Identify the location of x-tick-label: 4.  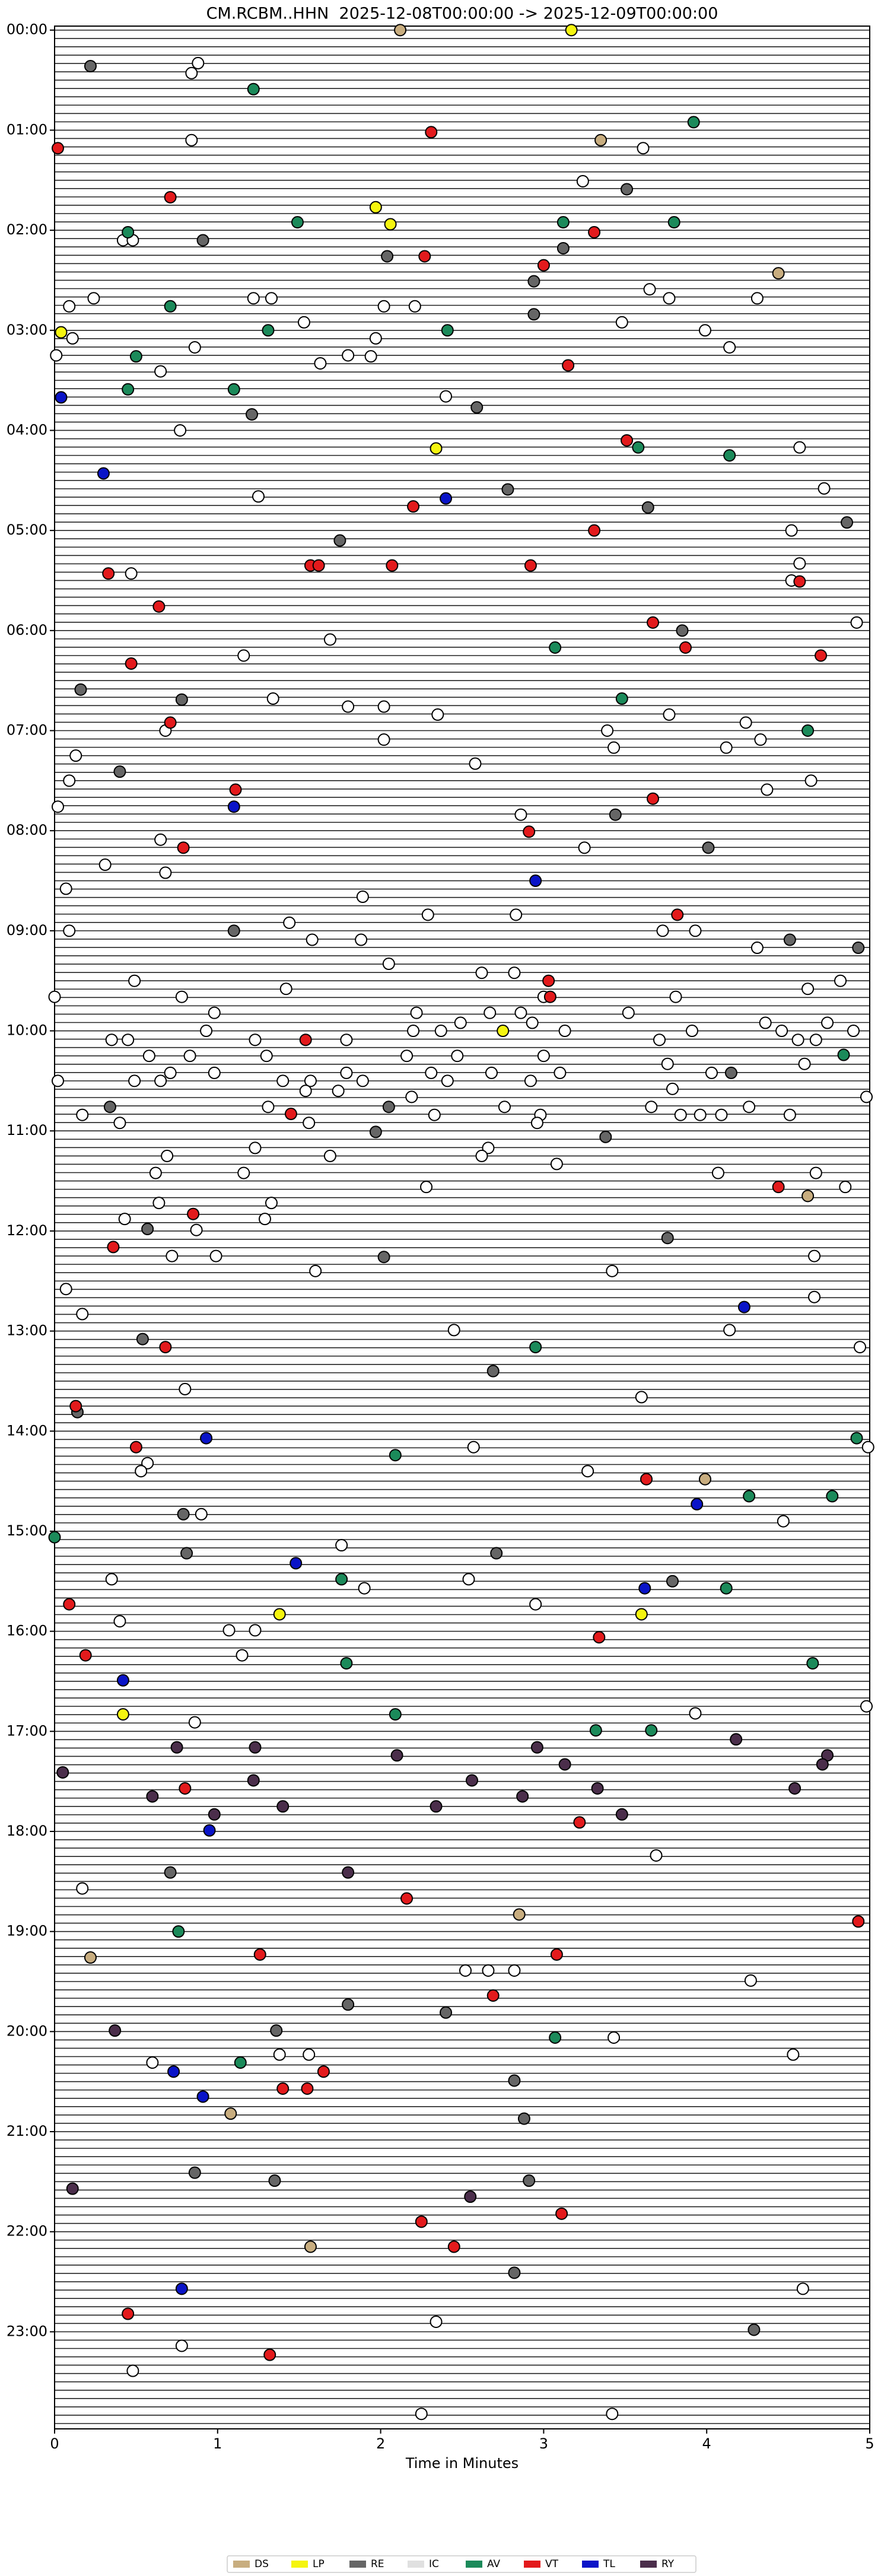
(707, 2443).